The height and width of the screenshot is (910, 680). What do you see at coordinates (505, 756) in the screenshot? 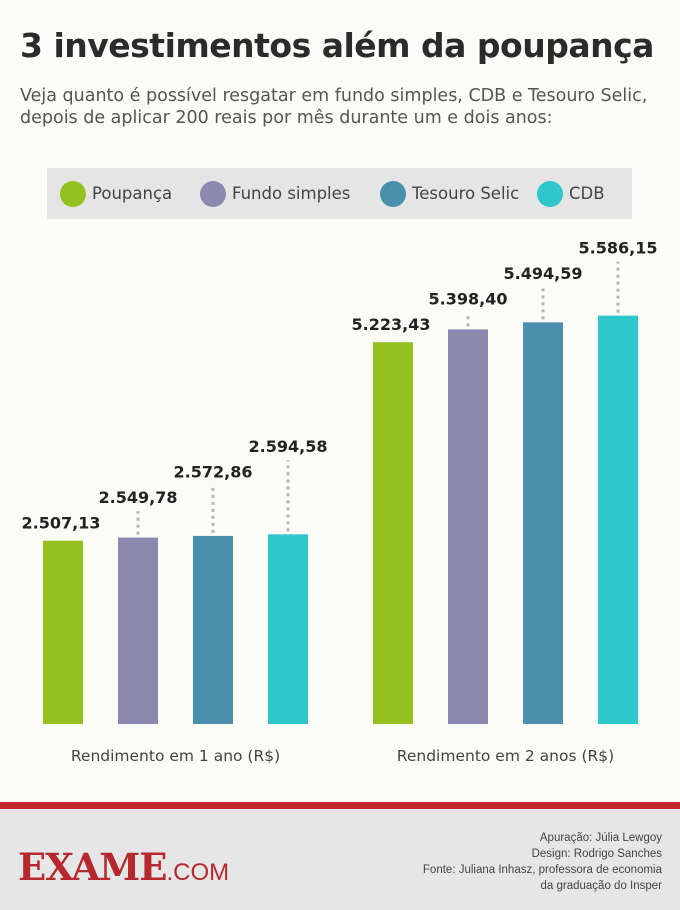
I see `category-label: Rendimento em 2 anos (R$)` at bounding box center [505, 756].